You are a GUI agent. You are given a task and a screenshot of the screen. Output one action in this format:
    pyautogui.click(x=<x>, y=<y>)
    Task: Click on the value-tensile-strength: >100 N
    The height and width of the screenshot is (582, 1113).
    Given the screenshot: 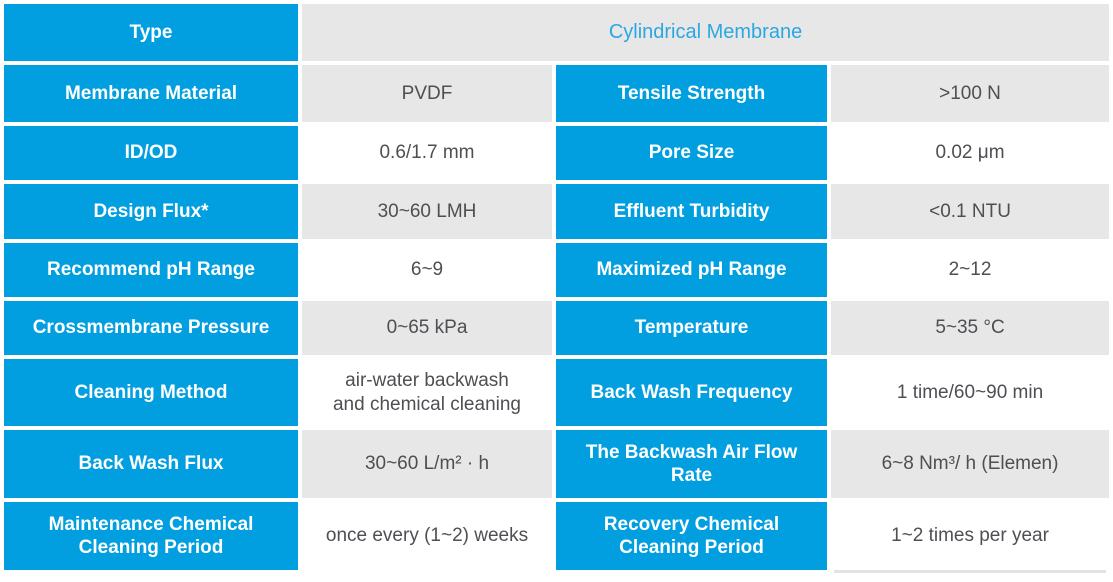 What is the action you would take?
    pyautogui.click(x=970, y=93)
    